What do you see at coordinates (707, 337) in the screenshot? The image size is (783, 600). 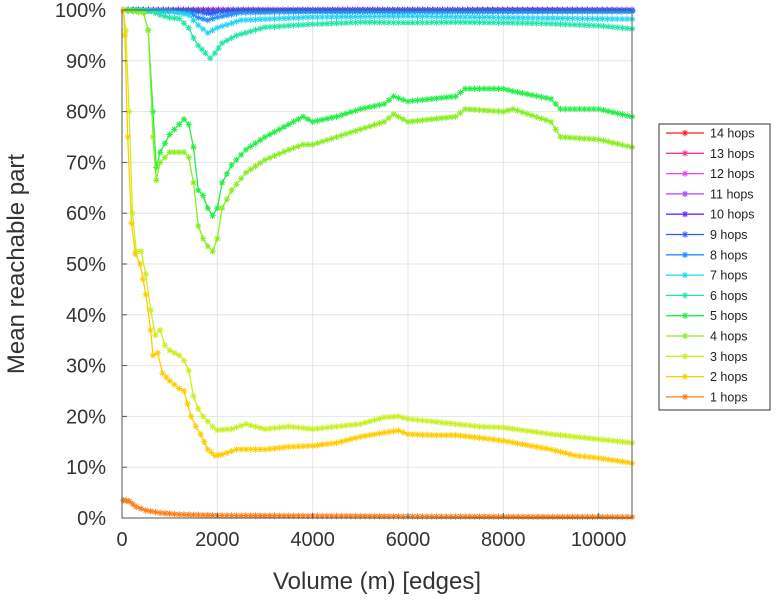 I see `legend-item-4-hops: 4 hops` at bounding box center [707, 337].